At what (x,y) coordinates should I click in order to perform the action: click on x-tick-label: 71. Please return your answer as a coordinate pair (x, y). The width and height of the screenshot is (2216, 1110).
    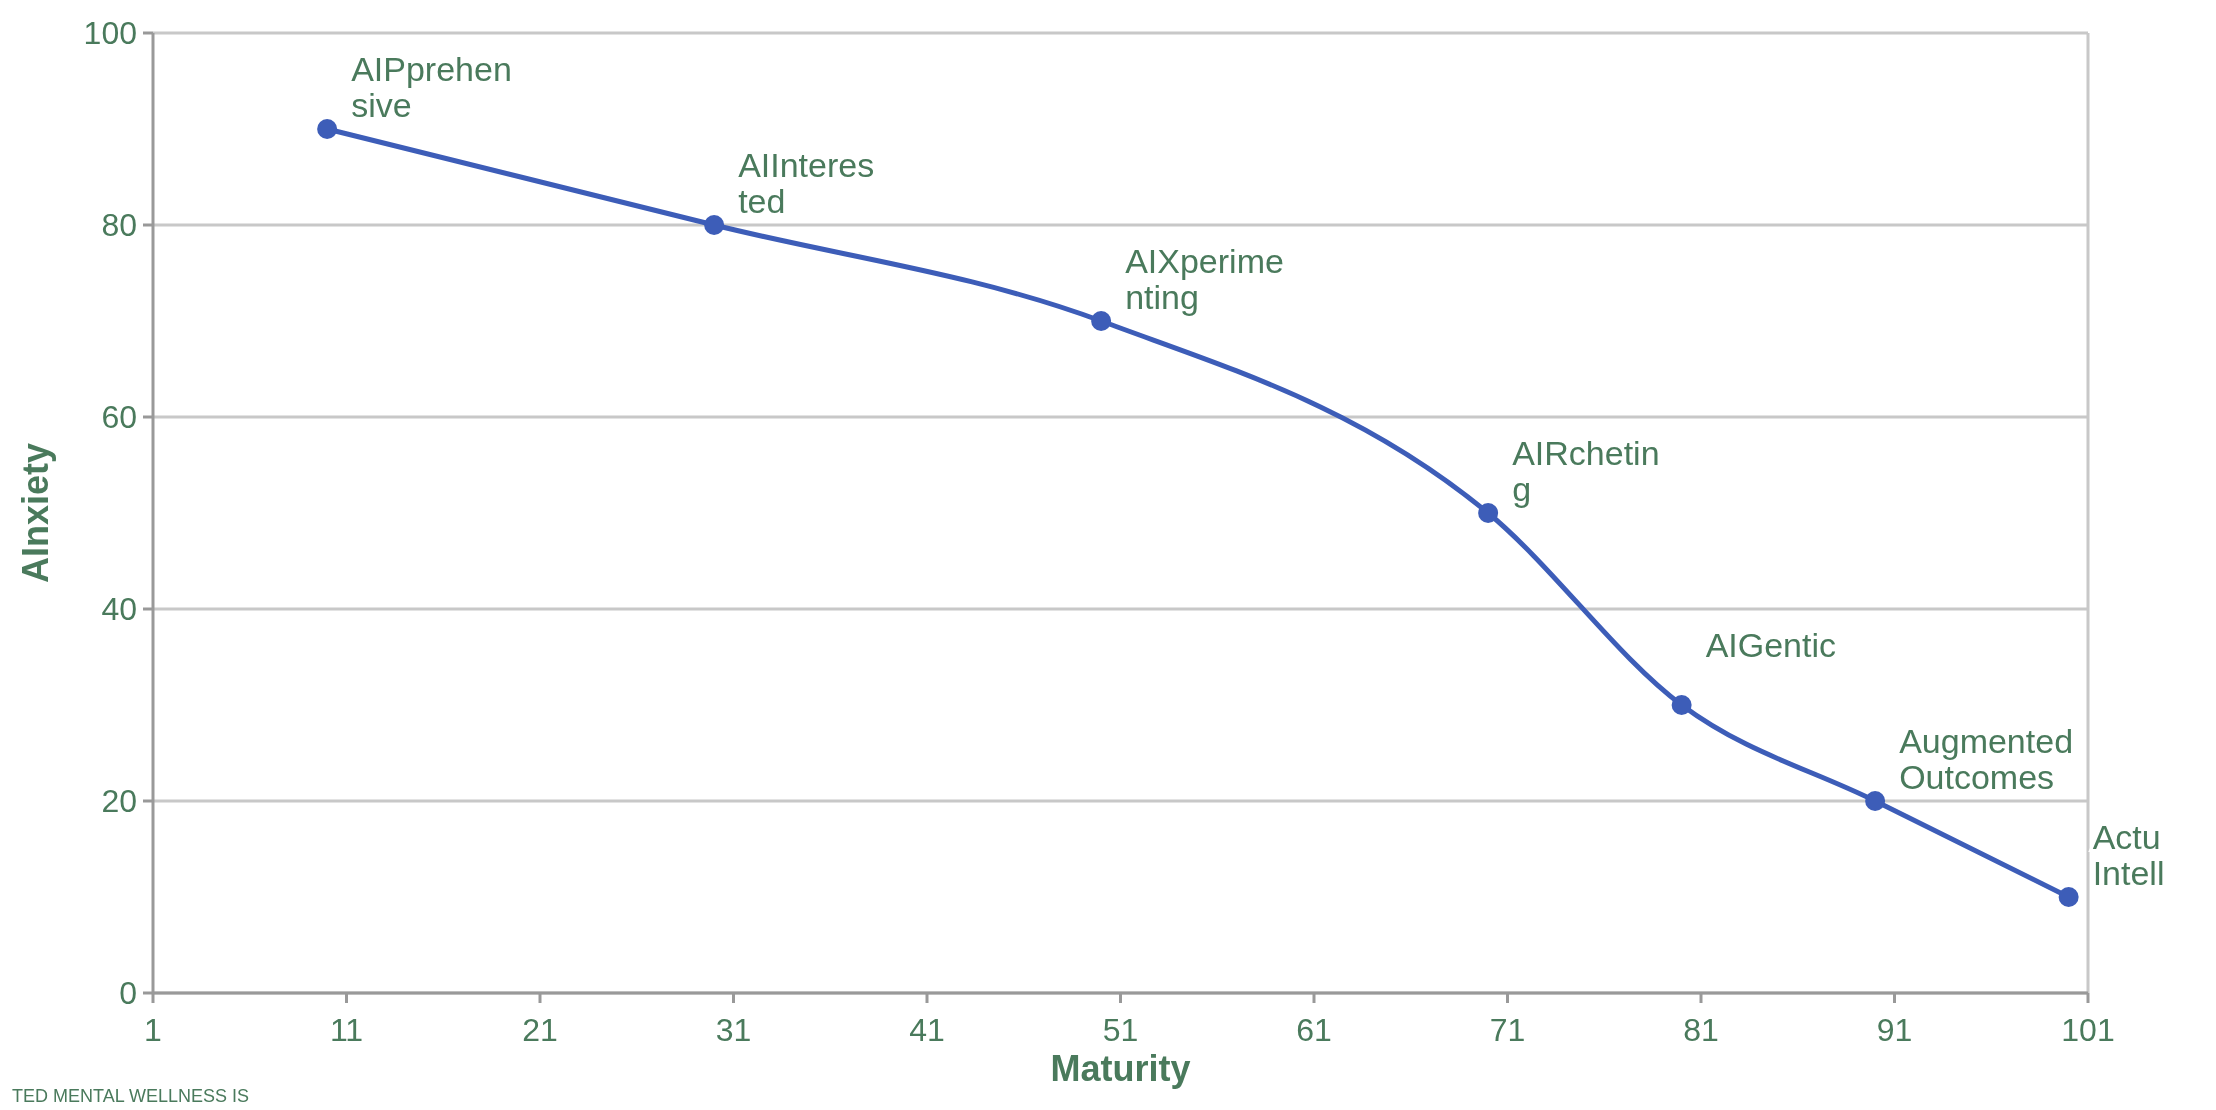
    Looking at the image, I should click on (1507, 1030).